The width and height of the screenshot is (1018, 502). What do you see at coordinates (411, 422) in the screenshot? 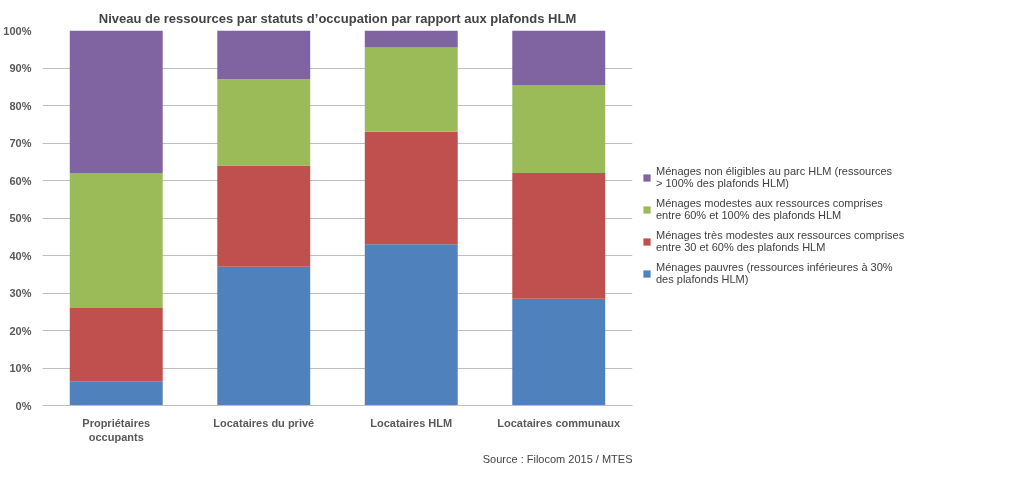
I see `x-tick-label: Locataires HLM` at bounding box center [411, 422].